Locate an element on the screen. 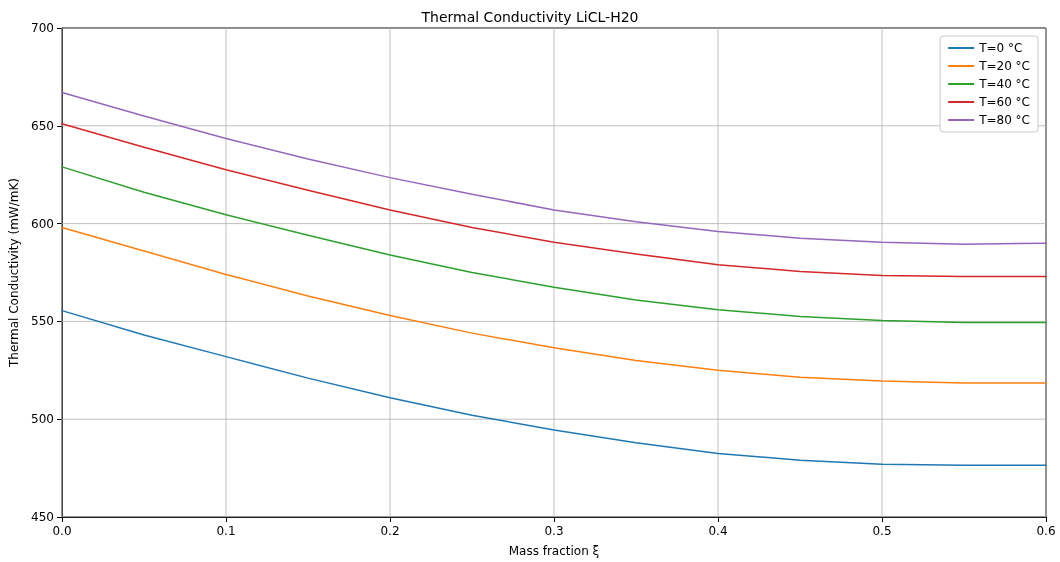  y-axis-title: Thermal Conductivity (mW/mK) is located at coordinates (14, 273).